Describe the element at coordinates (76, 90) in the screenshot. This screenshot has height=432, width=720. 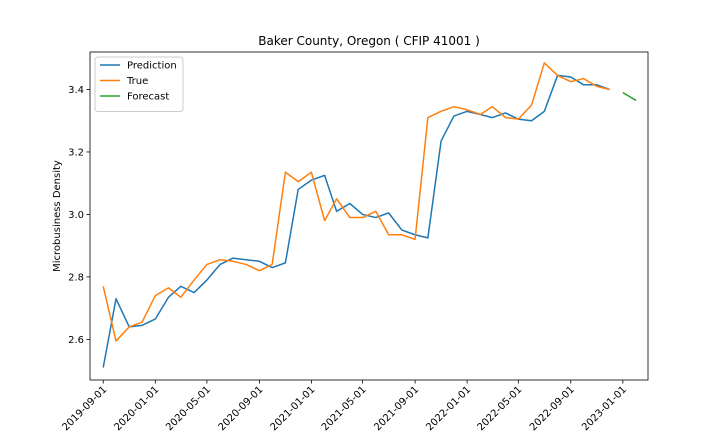
I see `y-tick-label: 3.4` at that location.